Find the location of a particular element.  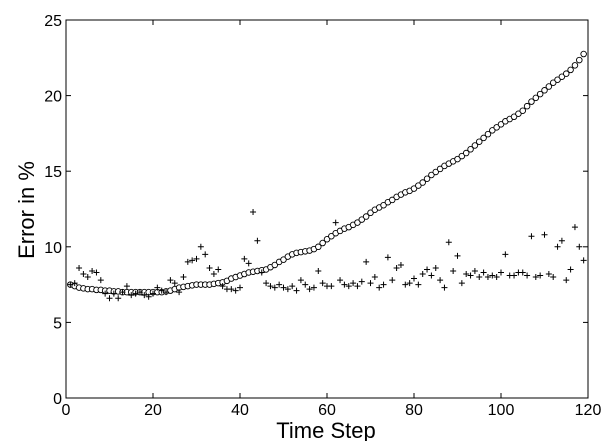

y-tick-label: 10 is located at coordinates (53, 248).